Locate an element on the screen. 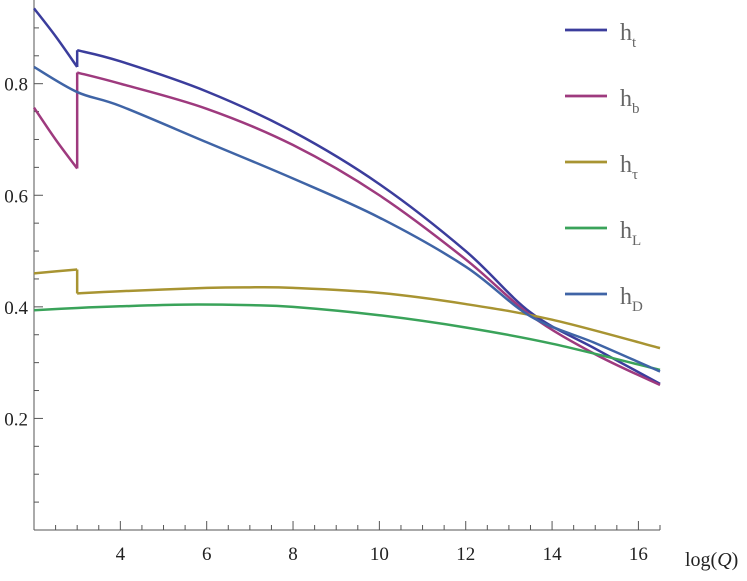 This screenshot has height=581, width=747. x-axis-title: log(Q) is located at coordinates (711, 560).